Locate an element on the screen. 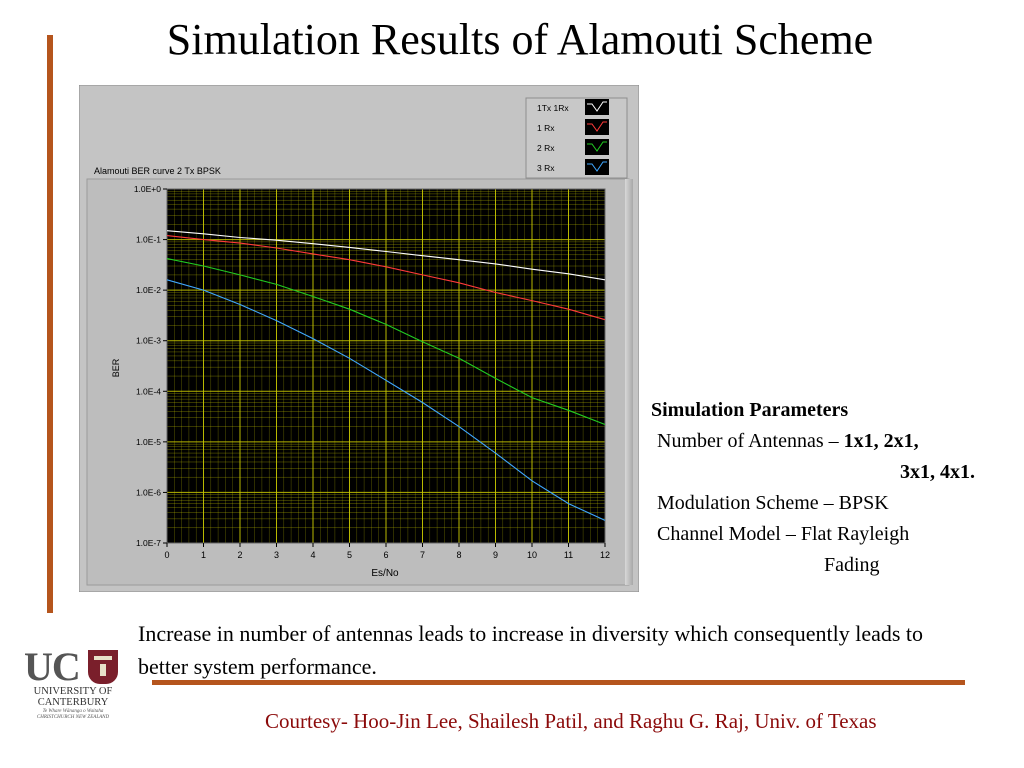 The height and width of the screenshot is (768, 1024). logo-initials: UC is located at coordinates (52, 666).